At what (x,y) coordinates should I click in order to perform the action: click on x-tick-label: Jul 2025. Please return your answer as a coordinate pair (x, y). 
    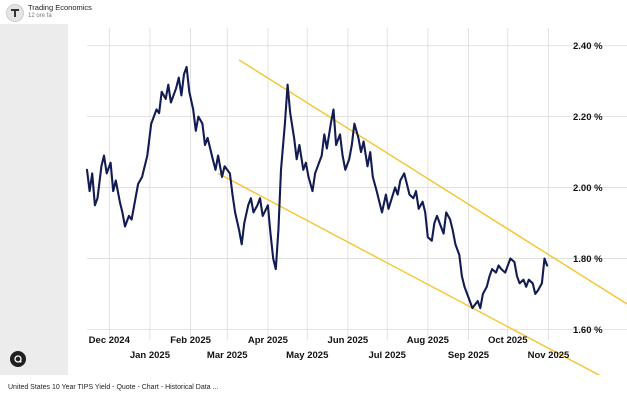
    Looking at the image, I should click on (387, 355).